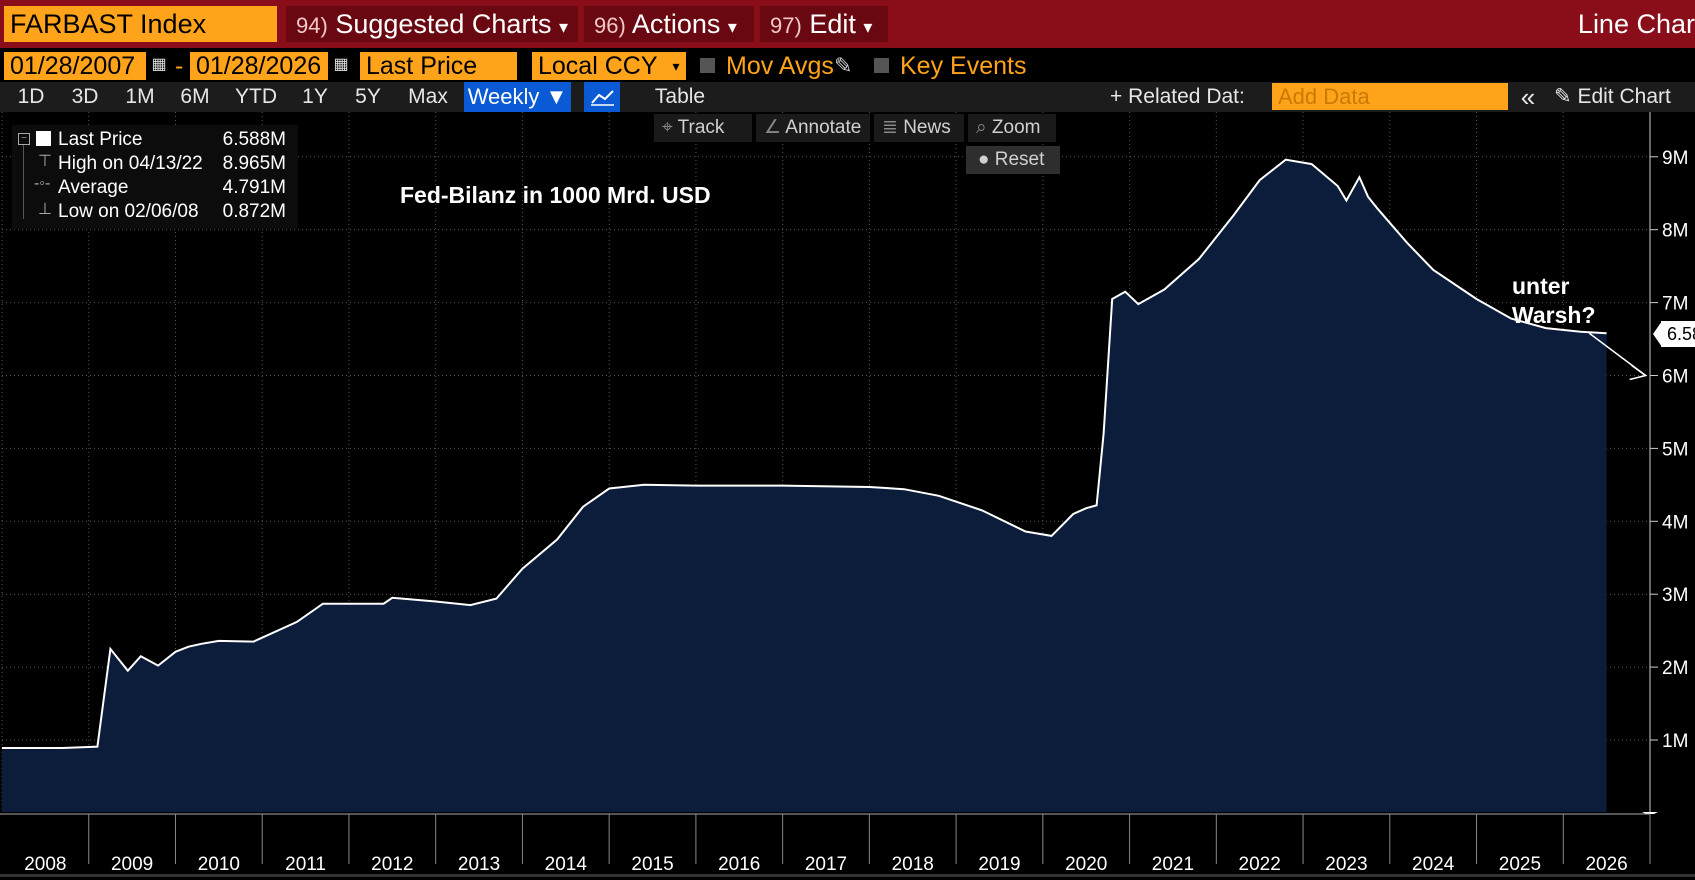 Image resolution: width=1695 pixels, height=880 pixels. I want to click on date-range-dash: -, so click(179, 66).